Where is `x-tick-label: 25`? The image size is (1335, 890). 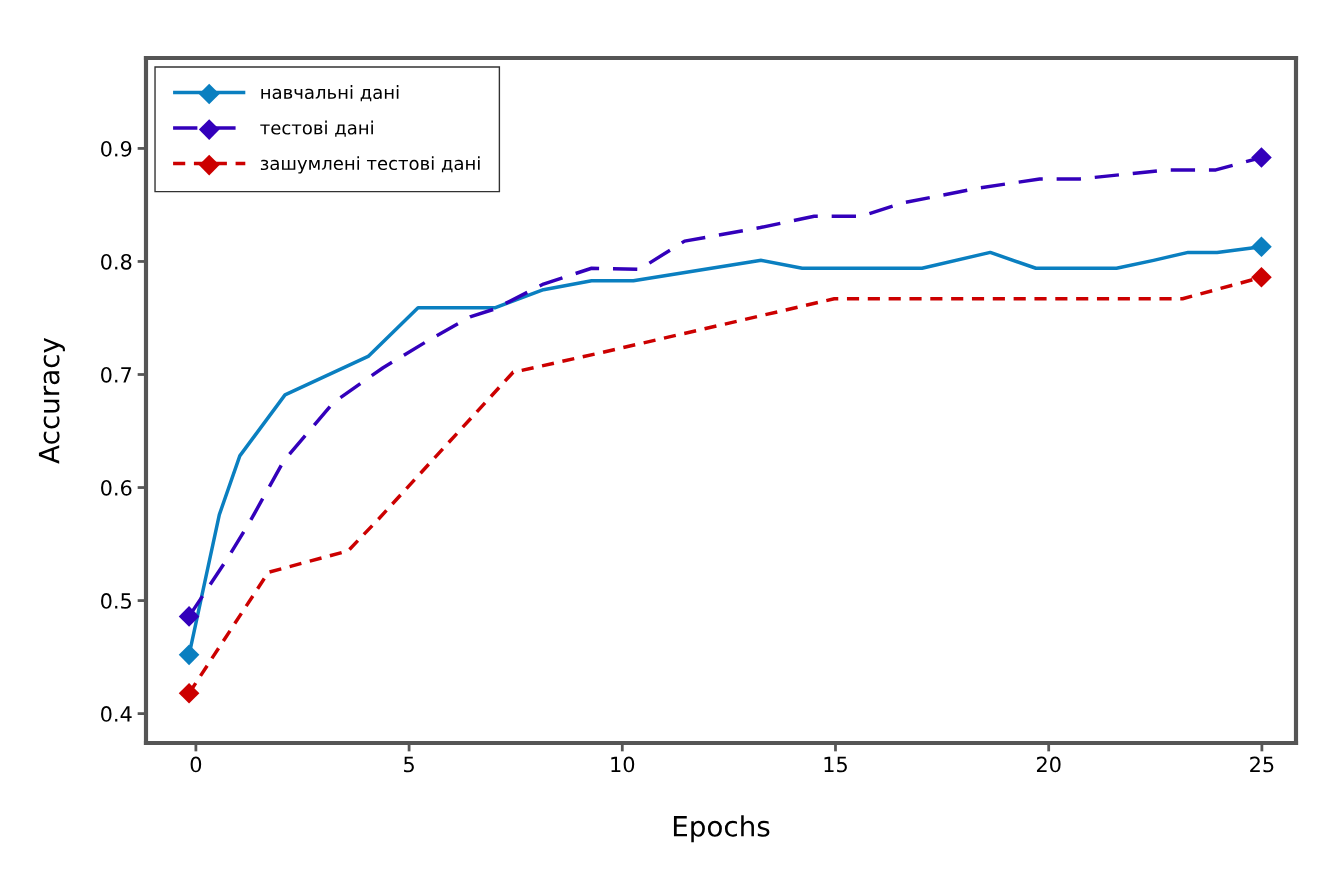 x-tick-label: 25 is located at coordinates (1262, 764).